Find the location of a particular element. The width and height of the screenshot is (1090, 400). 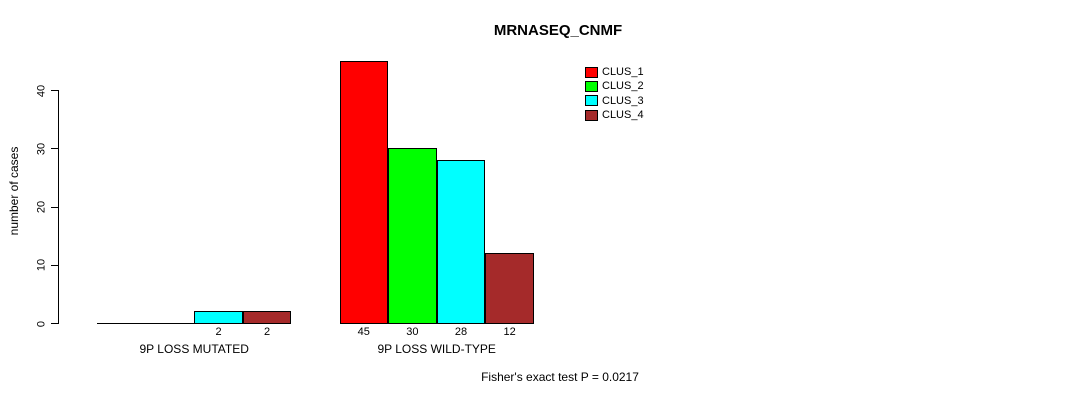

y-axis-tick-label: 20 is located at coordinates (41, 207).